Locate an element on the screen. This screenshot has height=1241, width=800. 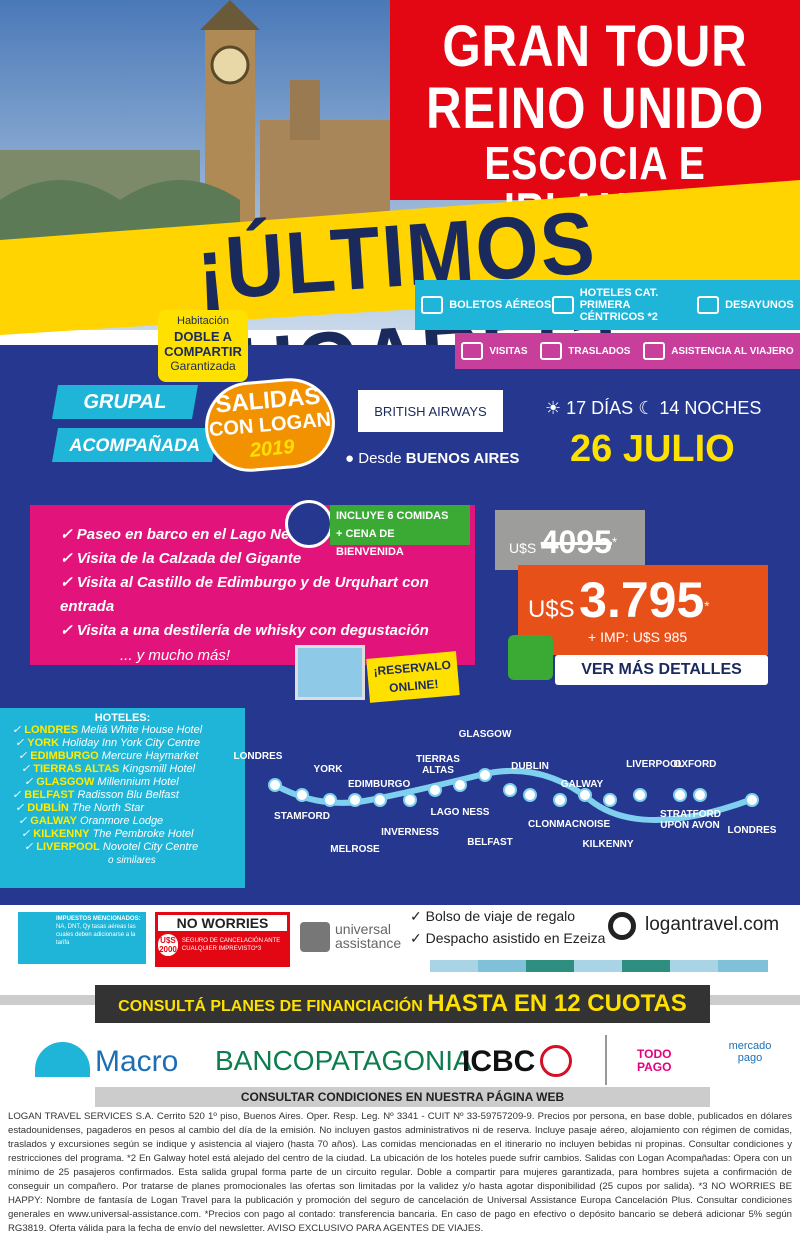
route-city: KILKENNY is located at coordinates (608, 844).